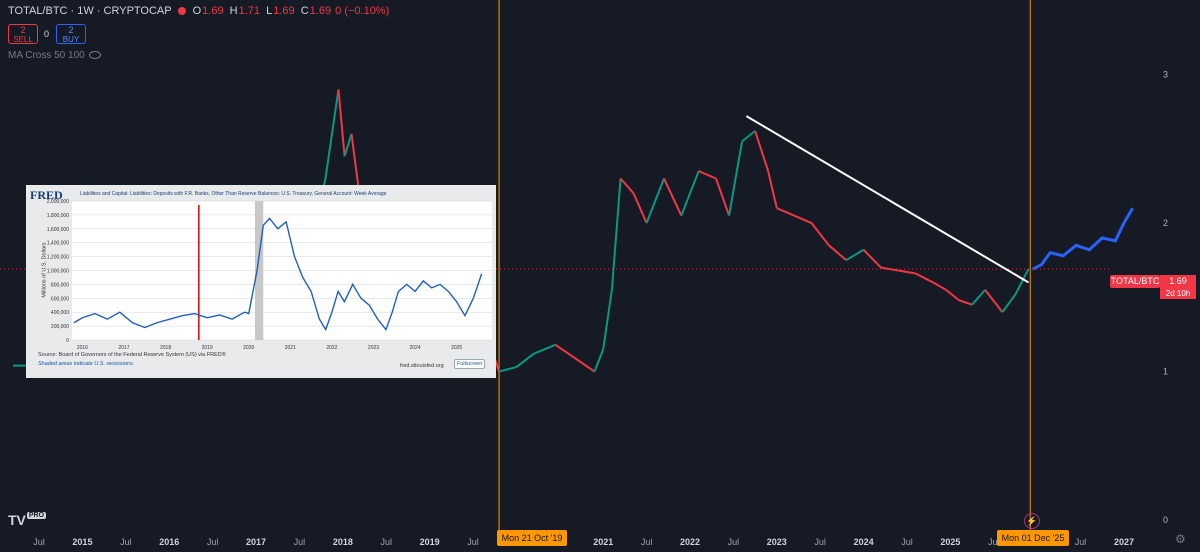 Image resolution: width=1200 pixels, height=552 pixels. I want to click on x-tick-label: 2021, so click(603, 542).